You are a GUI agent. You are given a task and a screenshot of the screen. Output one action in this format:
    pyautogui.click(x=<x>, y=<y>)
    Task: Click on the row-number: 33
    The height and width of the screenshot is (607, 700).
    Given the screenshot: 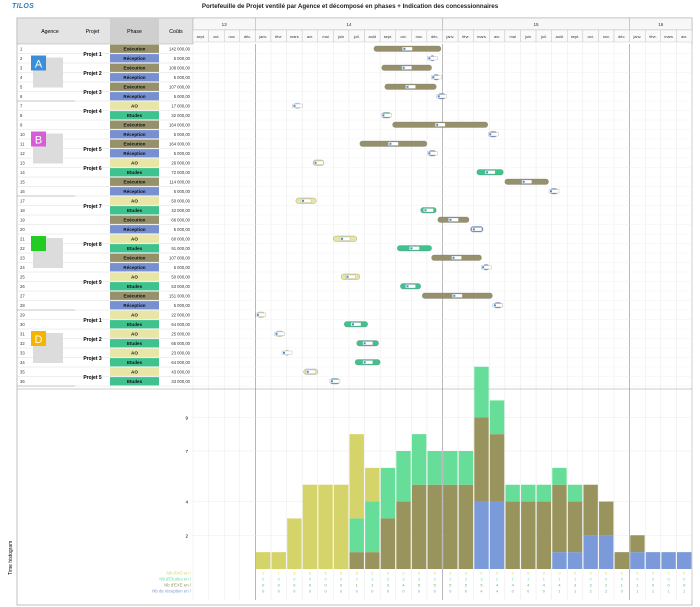 What is the action you would take?
    pyautogui.click(x=22, y=353)
    